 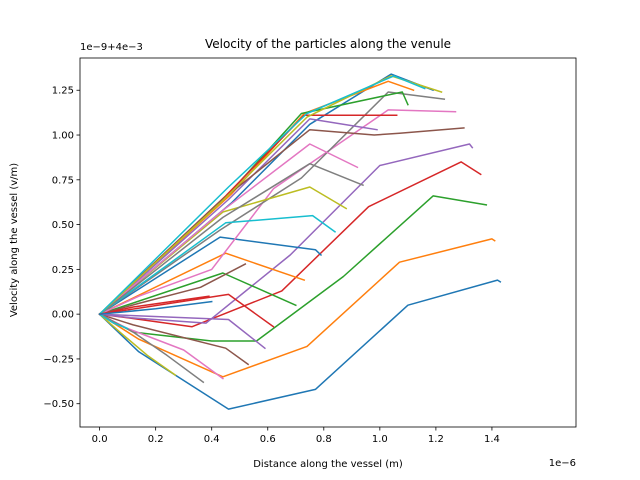 What do you see at coordinates (111, 47) in the screenshot?
I see `y-offset-text: 1e−9+4e−3` at bounding box center [111, 47].